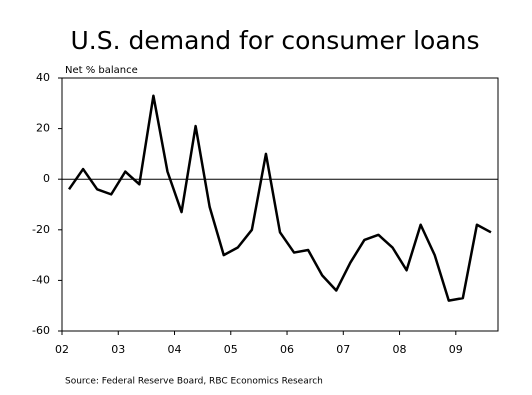  I want to click on x-tick-label: 07, so click(343, 349).